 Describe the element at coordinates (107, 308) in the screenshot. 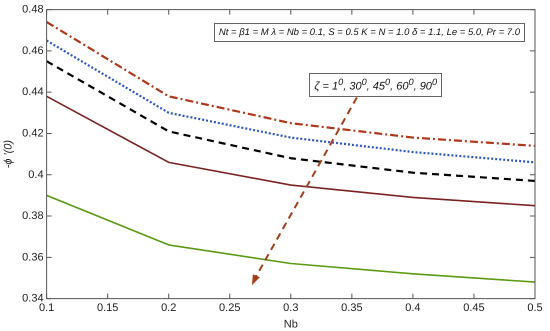

I see `x-tick-label: 0.15` at that location.